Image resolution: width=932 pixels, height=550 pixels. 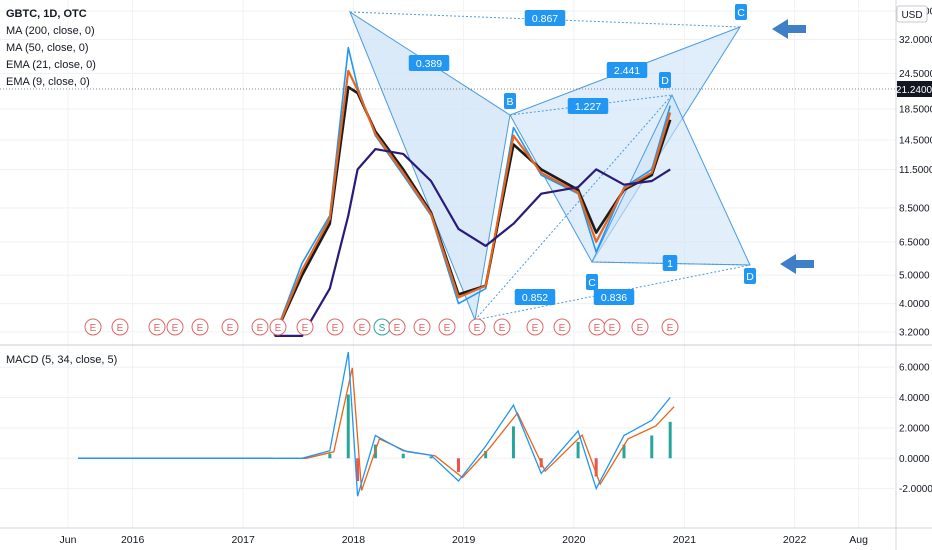 What do you see at coordinates (914, 398) in the screenshot?
I see `macd-tick-label: 4.0000` at bounding box center [914, 398].